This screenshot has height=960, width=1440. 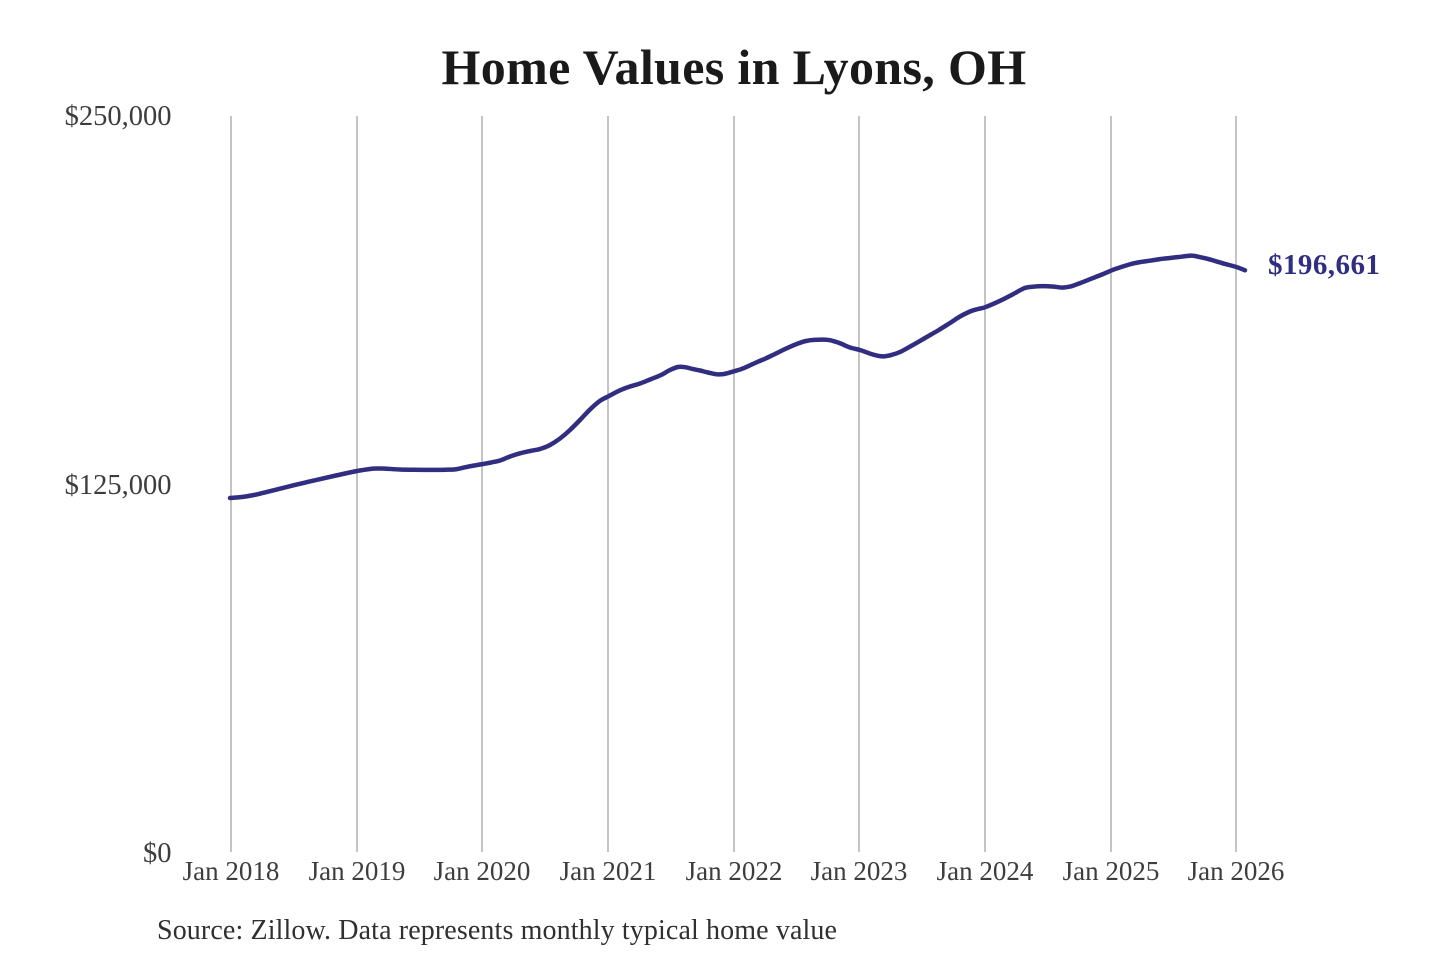 What do you see at coordinates (985, 871) in the screenshot?
I see `svg-text: Jan 2024` at bounding box center [985, 871].